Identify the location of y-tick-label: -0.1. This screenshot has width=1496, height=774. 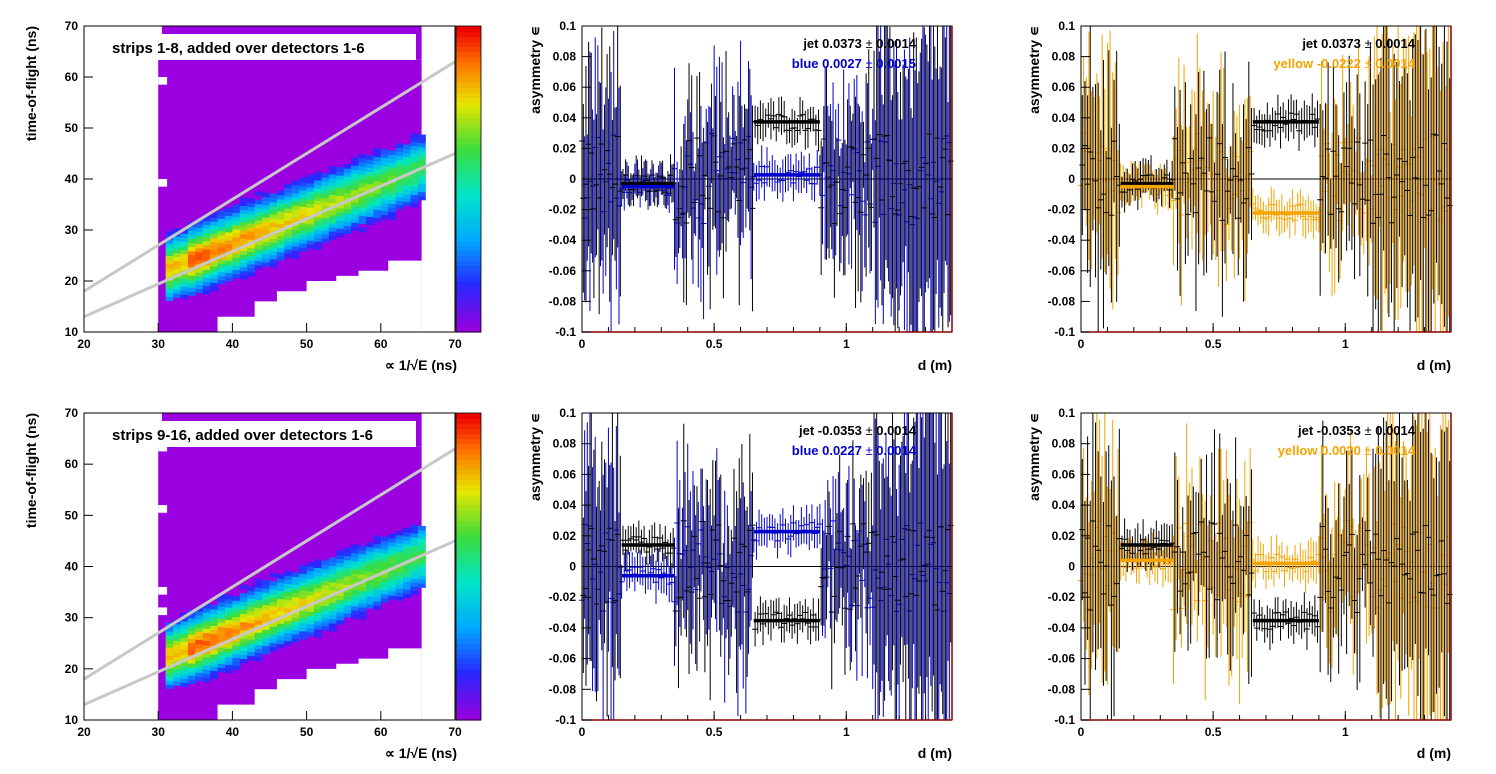
(565, 720).